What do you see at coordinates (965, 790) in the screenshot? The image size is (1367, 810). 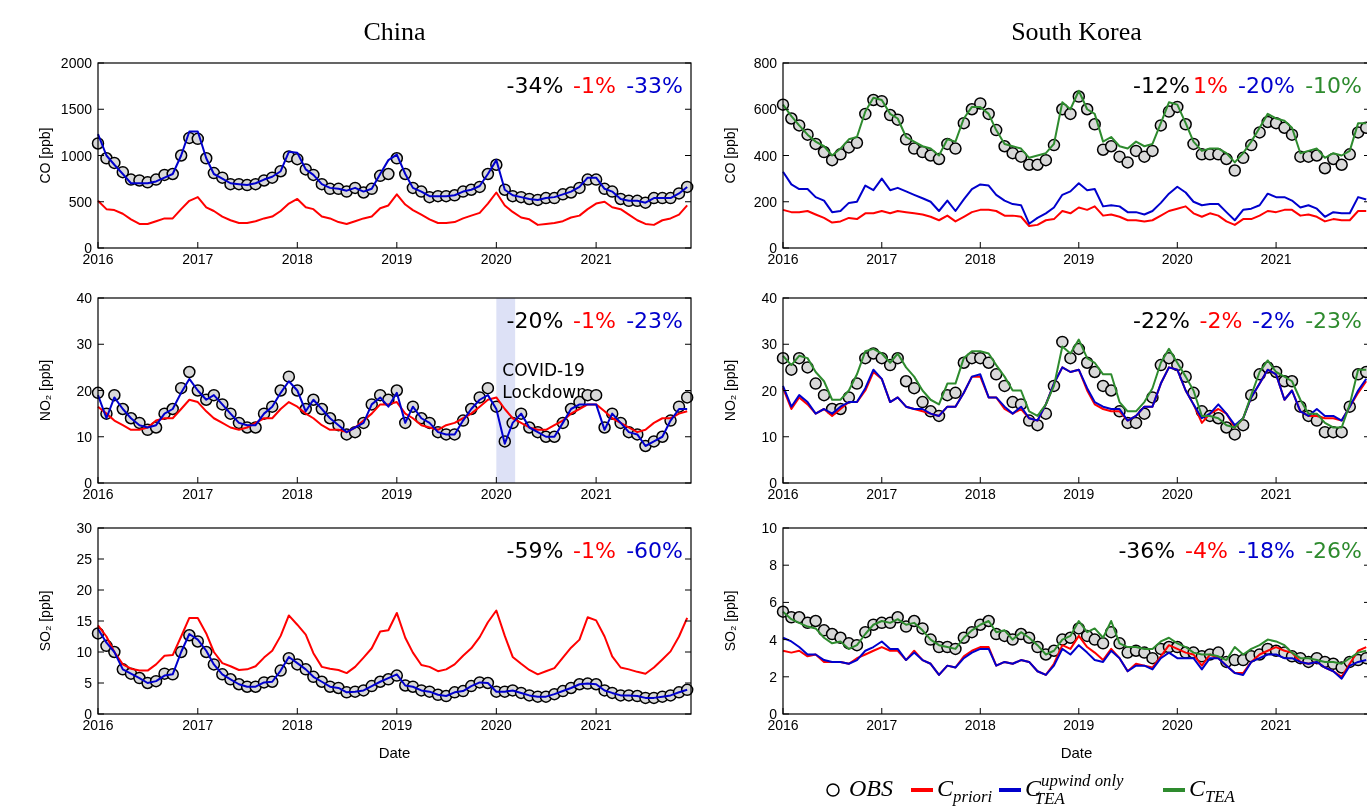 I see `legend-label: C$_{priori}$` at bounding box center [965, 790].